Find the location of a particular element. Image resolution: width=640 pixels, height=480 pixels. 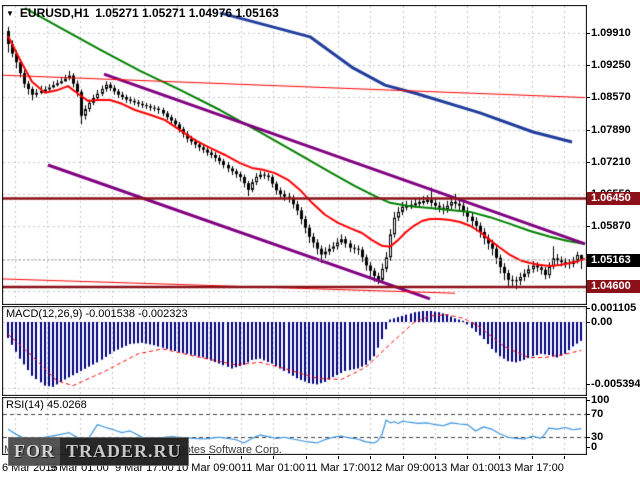

price-axis-label: 1.05870 is located at coordinates (608, 226).